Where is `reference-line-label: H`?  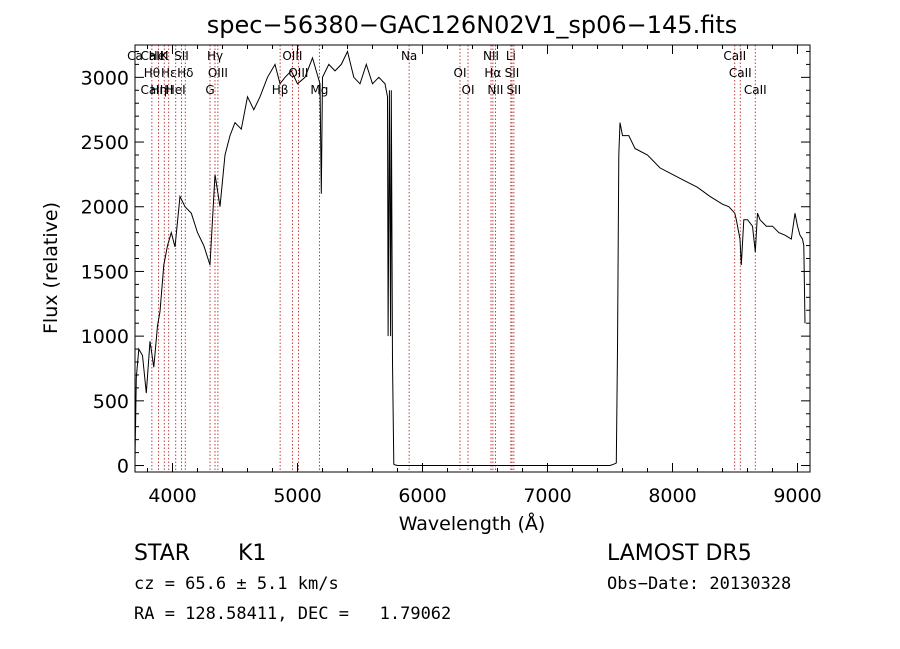
reference-line-label: H is located at coordinates (168, 90).